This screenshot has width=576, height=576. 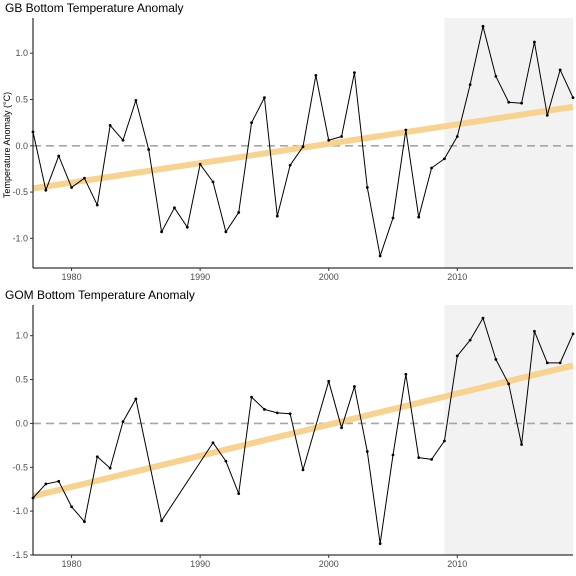 What do you see at coordinates (21, 423) in the screenshot?
I see `gom-y-tick-label: 0.0` at bounding box center [21, 423].